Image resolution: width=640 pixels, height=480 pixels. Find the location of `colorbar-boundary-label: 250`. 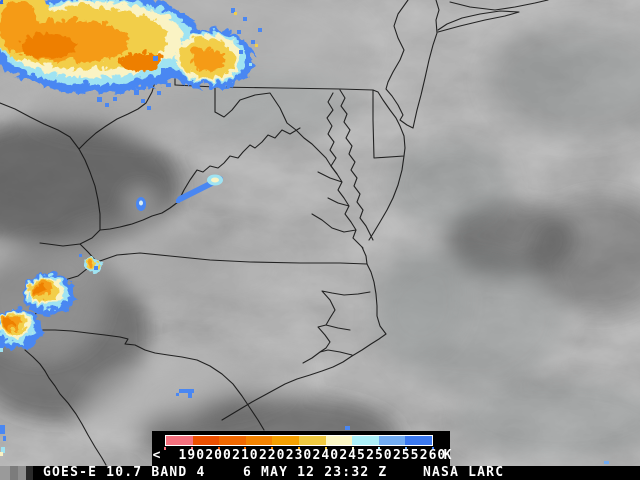

colorbar-boundary-label: 250 is located at coordinates (379, 455).